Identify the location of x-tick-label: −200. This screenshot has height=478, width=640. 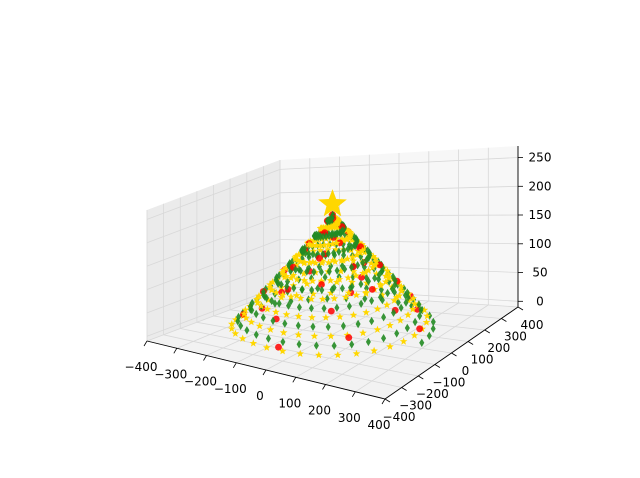
(200, 382).